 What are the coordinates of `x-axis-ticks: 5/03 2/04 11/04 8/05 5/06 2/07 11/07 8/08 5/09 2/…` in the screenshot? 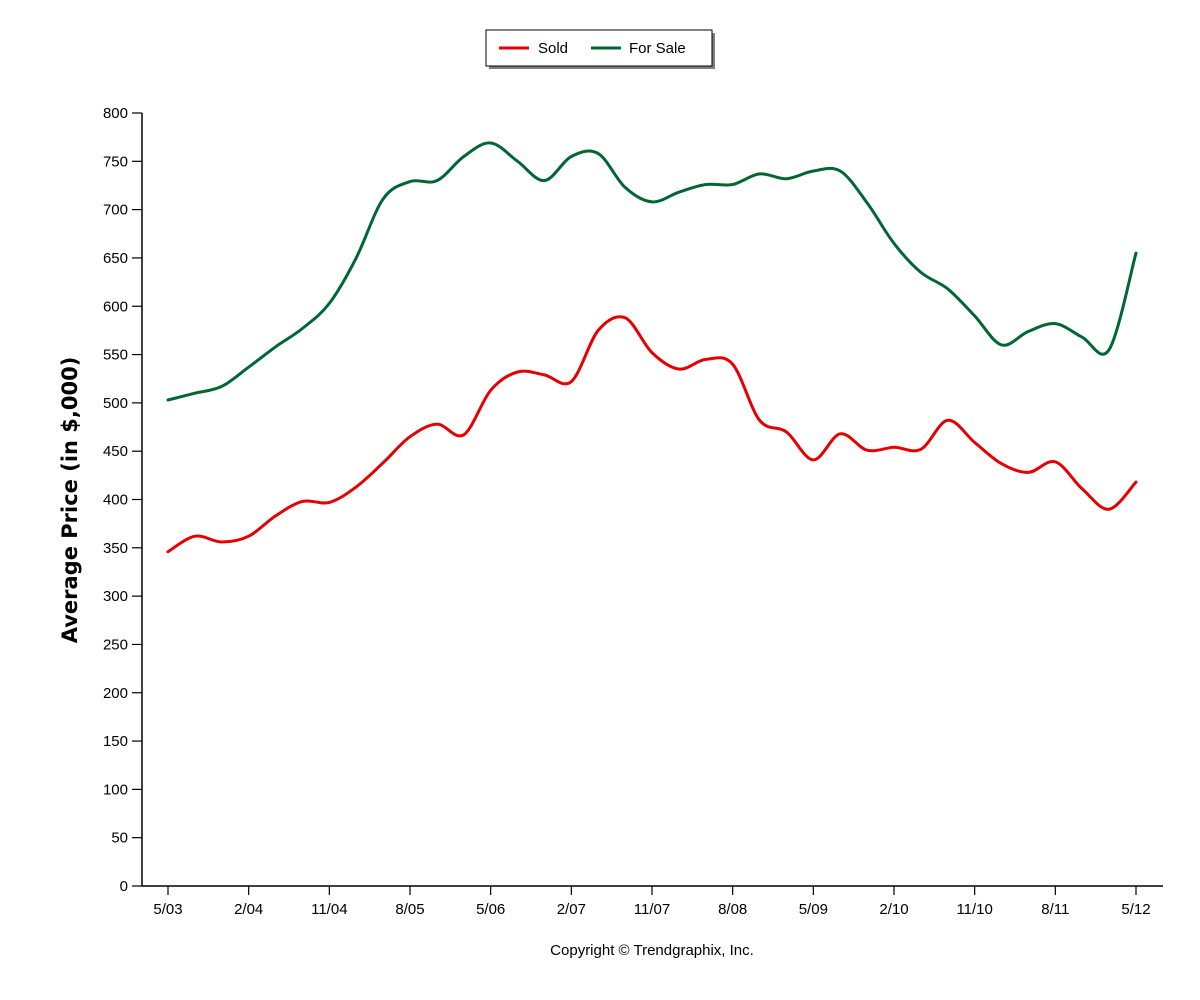 It's located at (652, 902).